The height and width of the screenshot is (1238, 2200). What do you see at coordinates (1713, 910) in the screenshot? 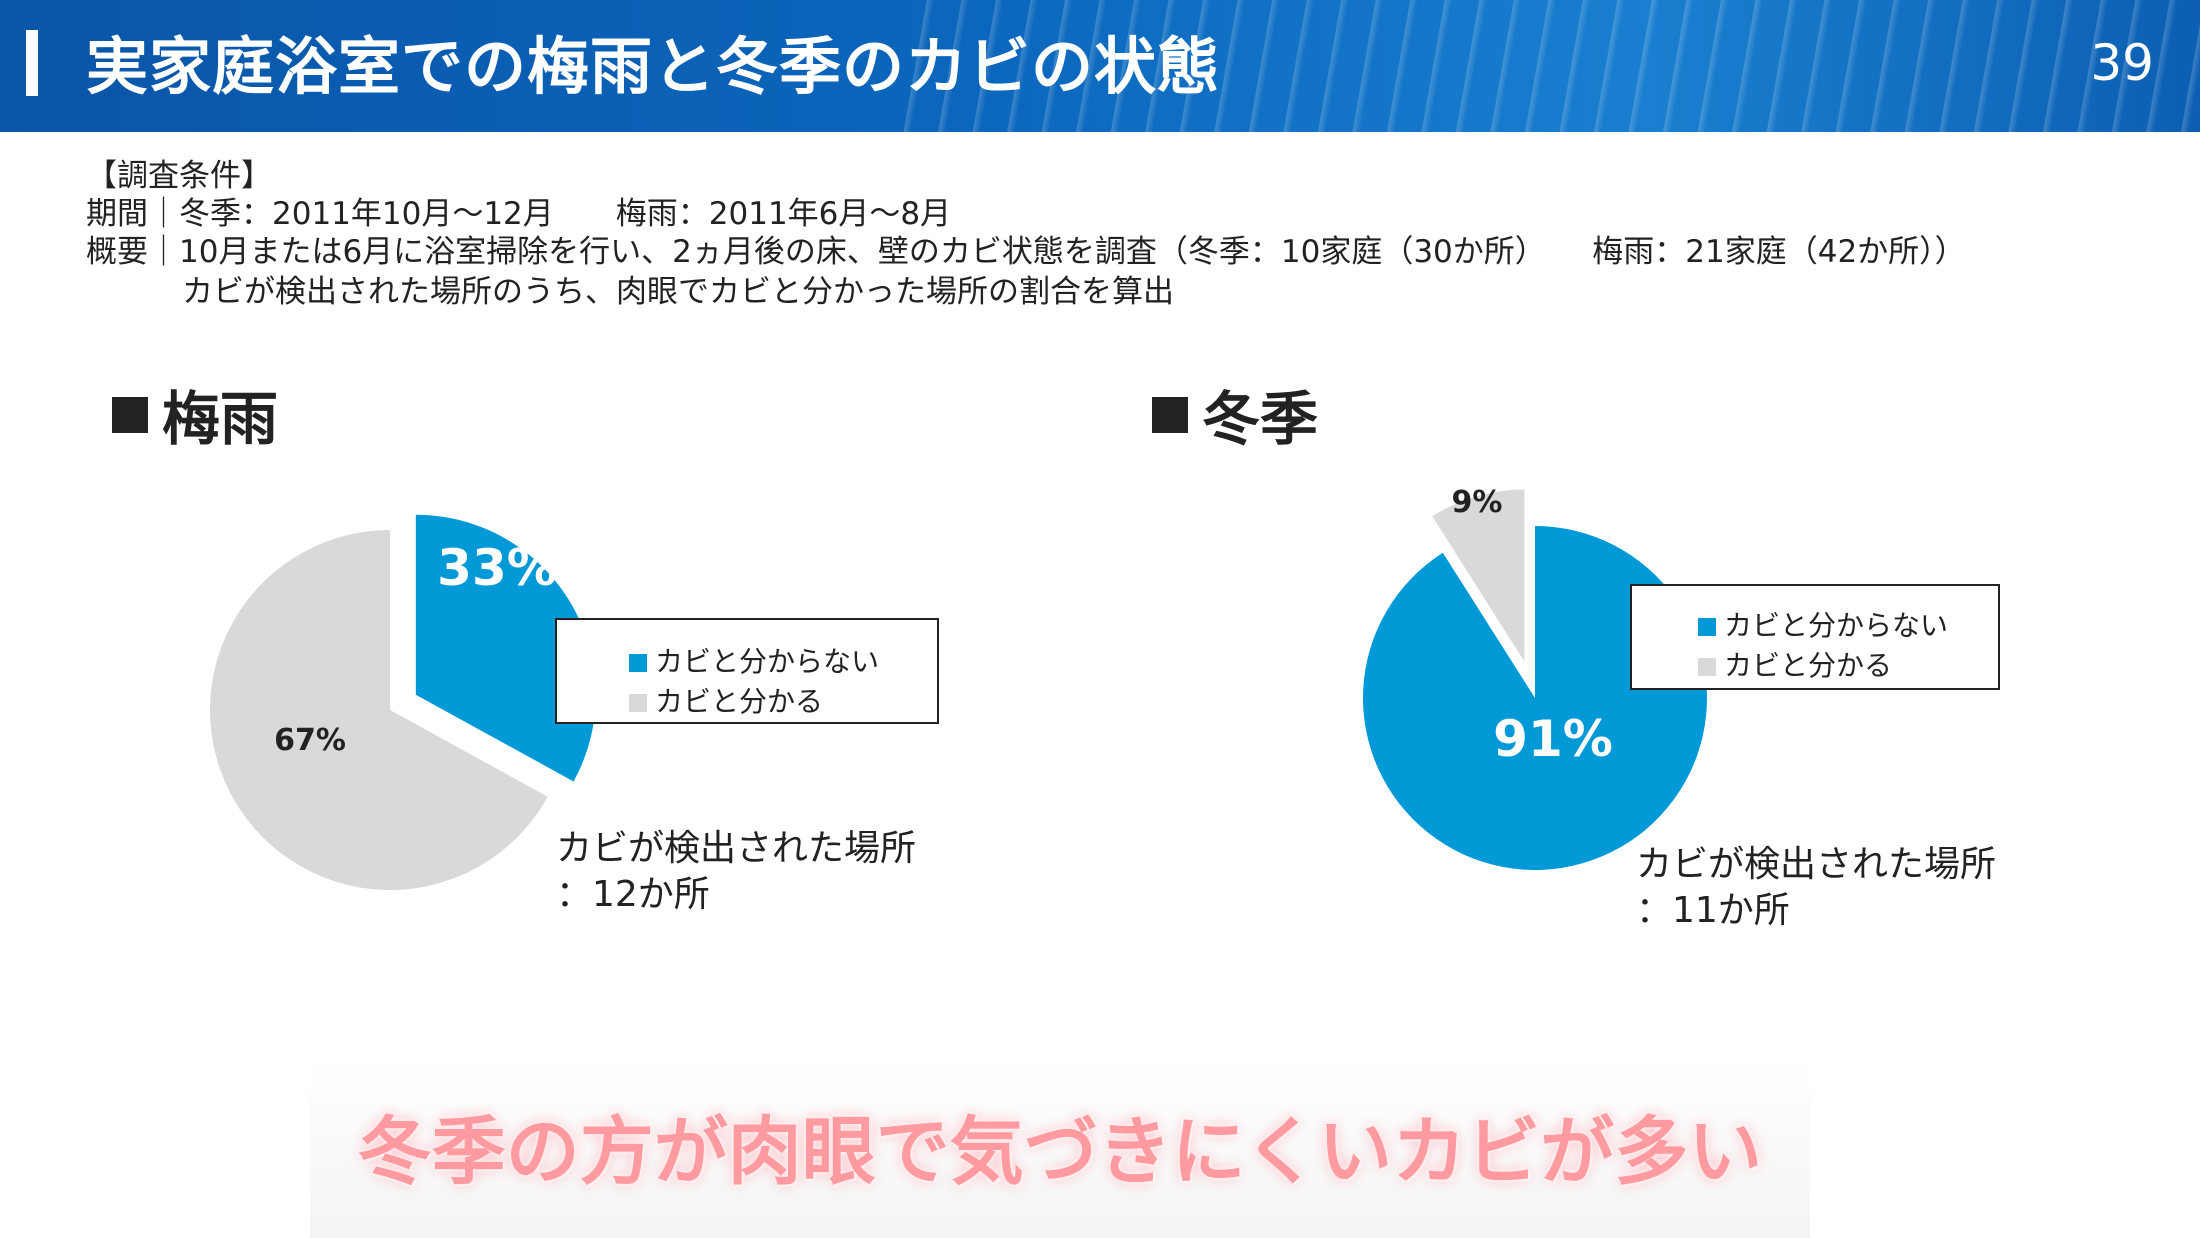
I see `note-winter-line2: ：11か所` at bounding box center [1713, 910].